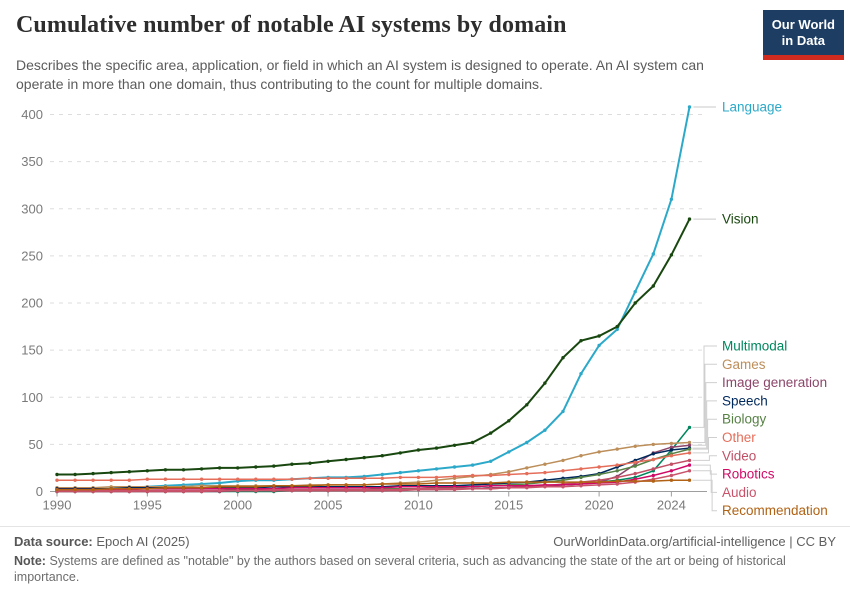 This screenshot has width=850, height=600. What do you see at coordinates (748, 474) in the screenshot?
I see `series-label-robotics: Robotics` at bounding box center [748, 474].